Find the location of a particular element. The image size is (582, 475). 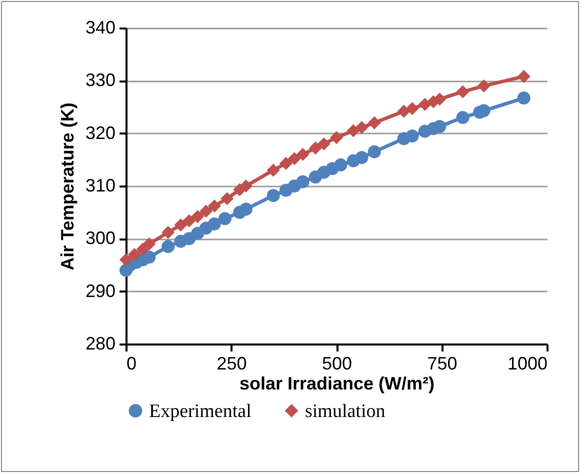

x-tick-label: 0 is located at coordinates (131, 364).